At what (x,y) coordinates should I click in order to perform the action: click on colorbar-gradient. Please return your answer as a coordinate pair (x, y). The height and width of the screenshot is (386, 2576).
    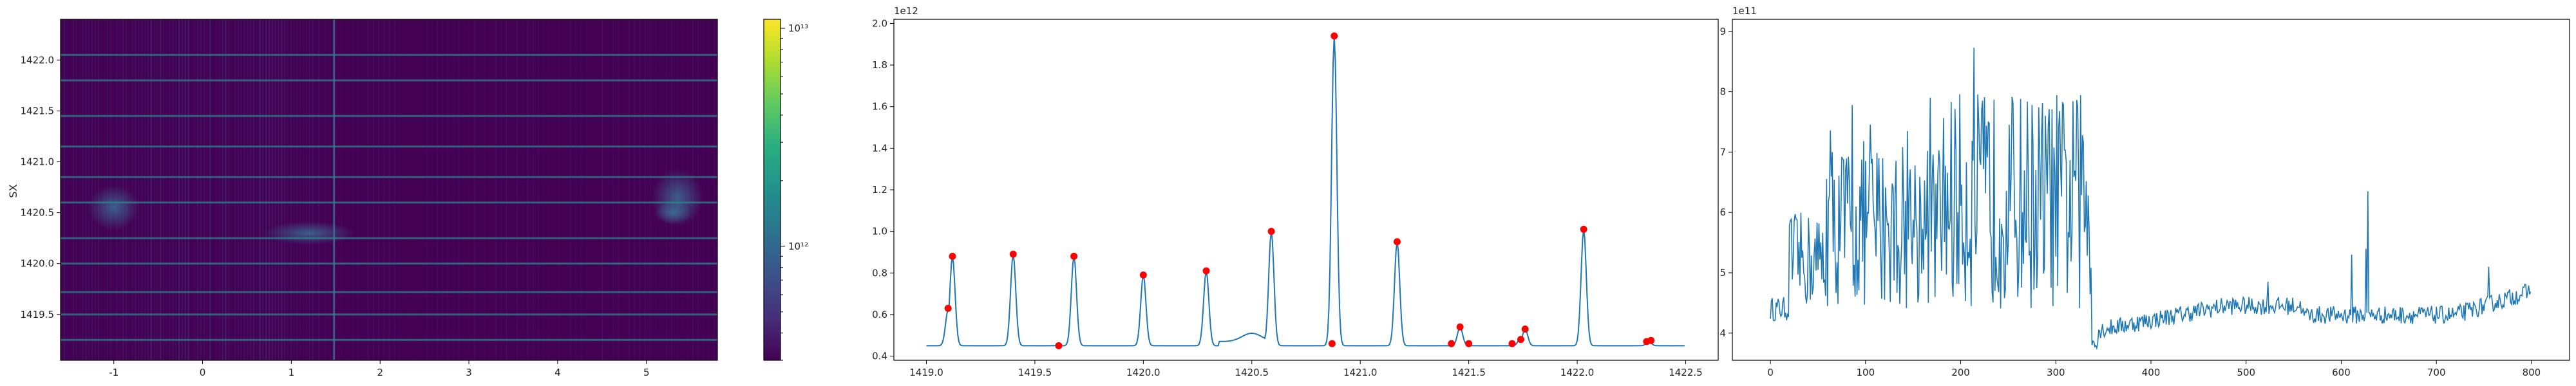
    Looking at the image, I should click on (773, 189).